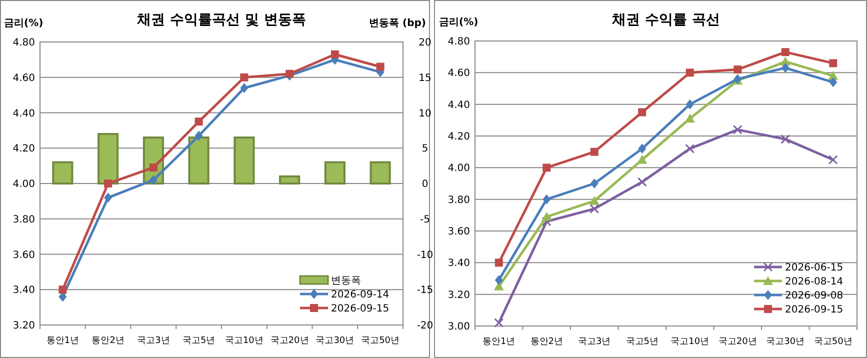 Image resolution: width=867 pixels, height=358 pixels. I want to click on y2-tick-label: 10, so click(425, 114).